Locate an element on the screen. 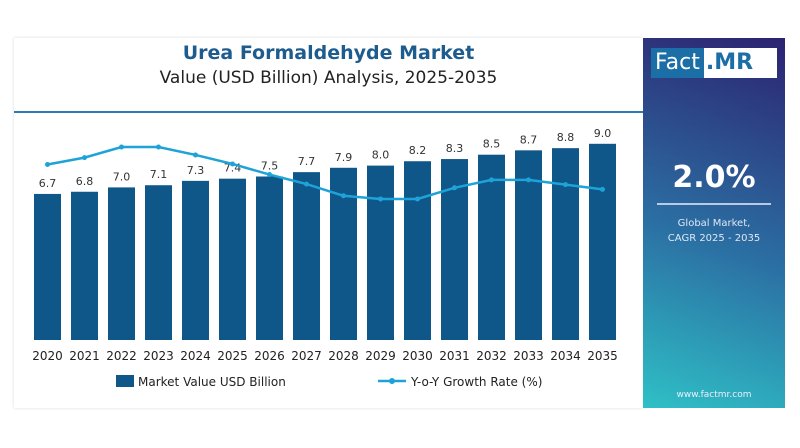 Image resolution: width=800 pixels, height=448 pixels. x-tick-label: 2026 is located at coordinates (269, 356).